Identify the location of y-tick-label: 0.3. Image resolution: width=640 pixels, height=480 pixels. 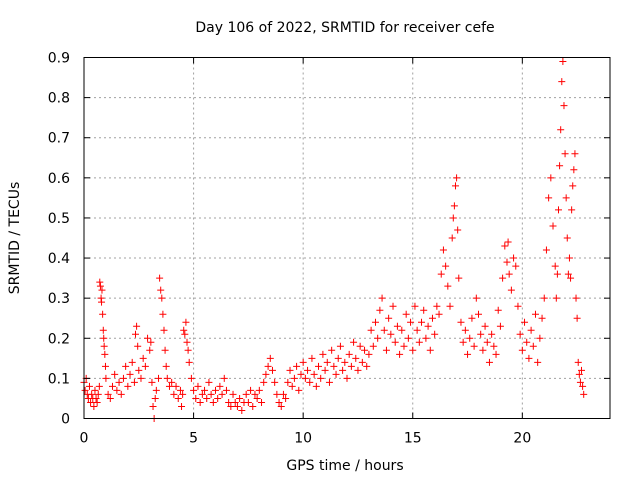
(59, 299).